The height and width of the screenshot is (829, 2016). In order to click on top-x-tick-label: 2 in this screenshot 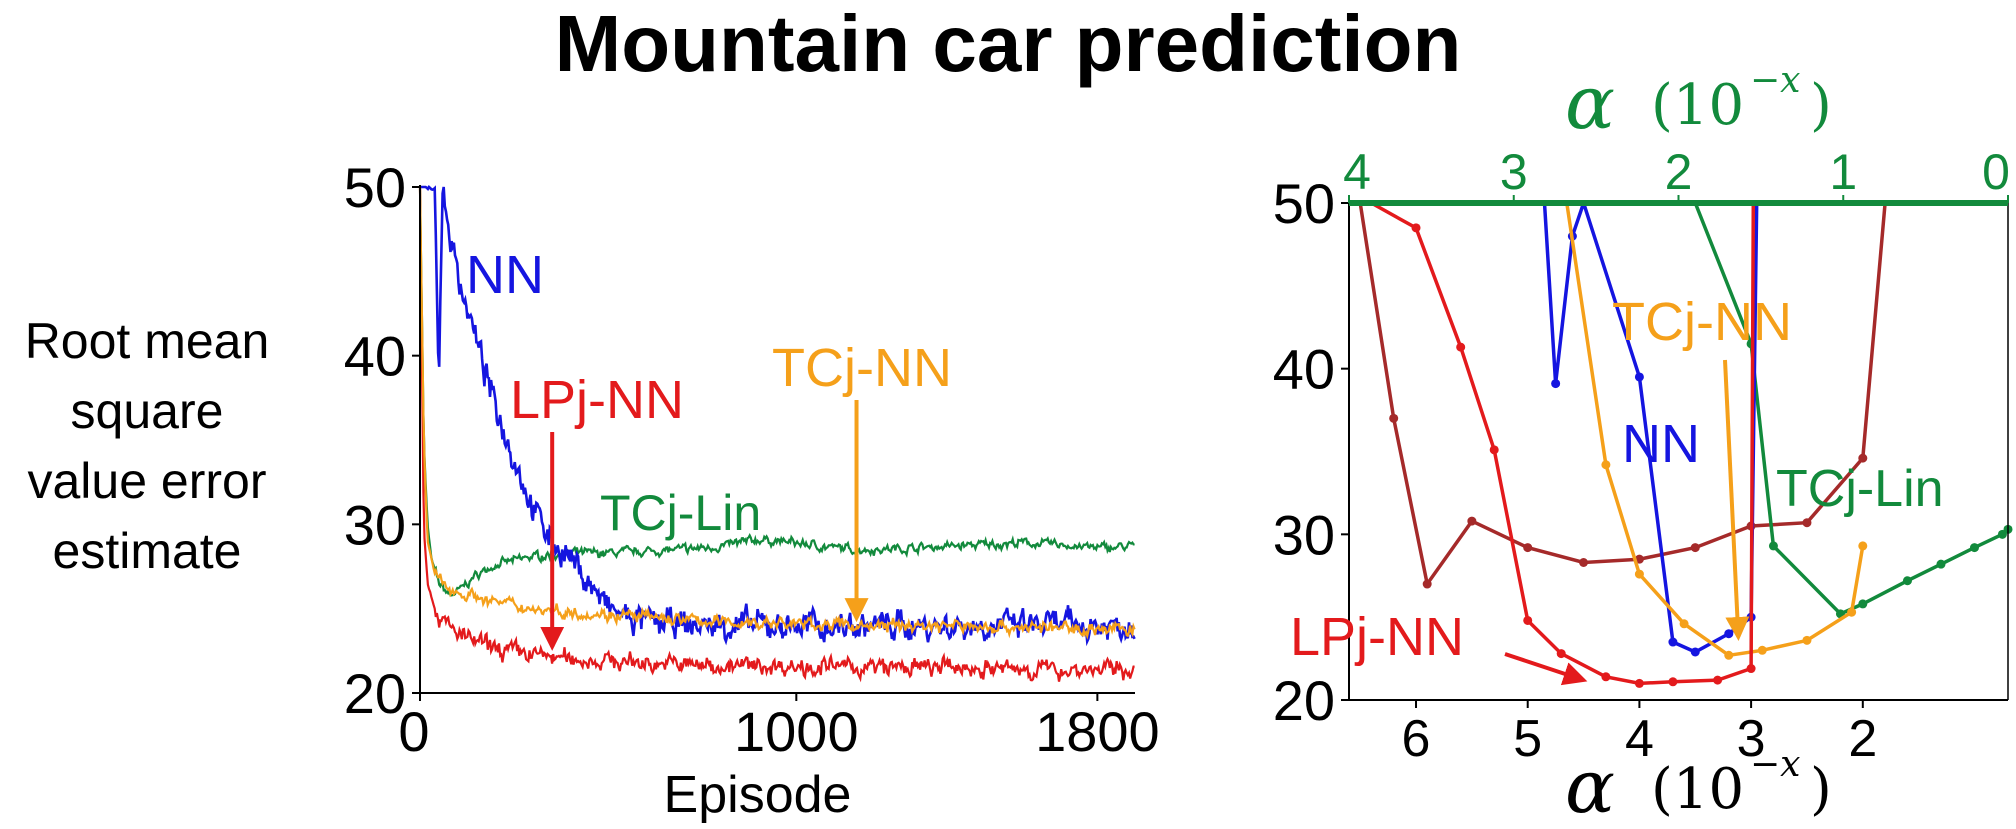, I will do `click(1679, 172)`.